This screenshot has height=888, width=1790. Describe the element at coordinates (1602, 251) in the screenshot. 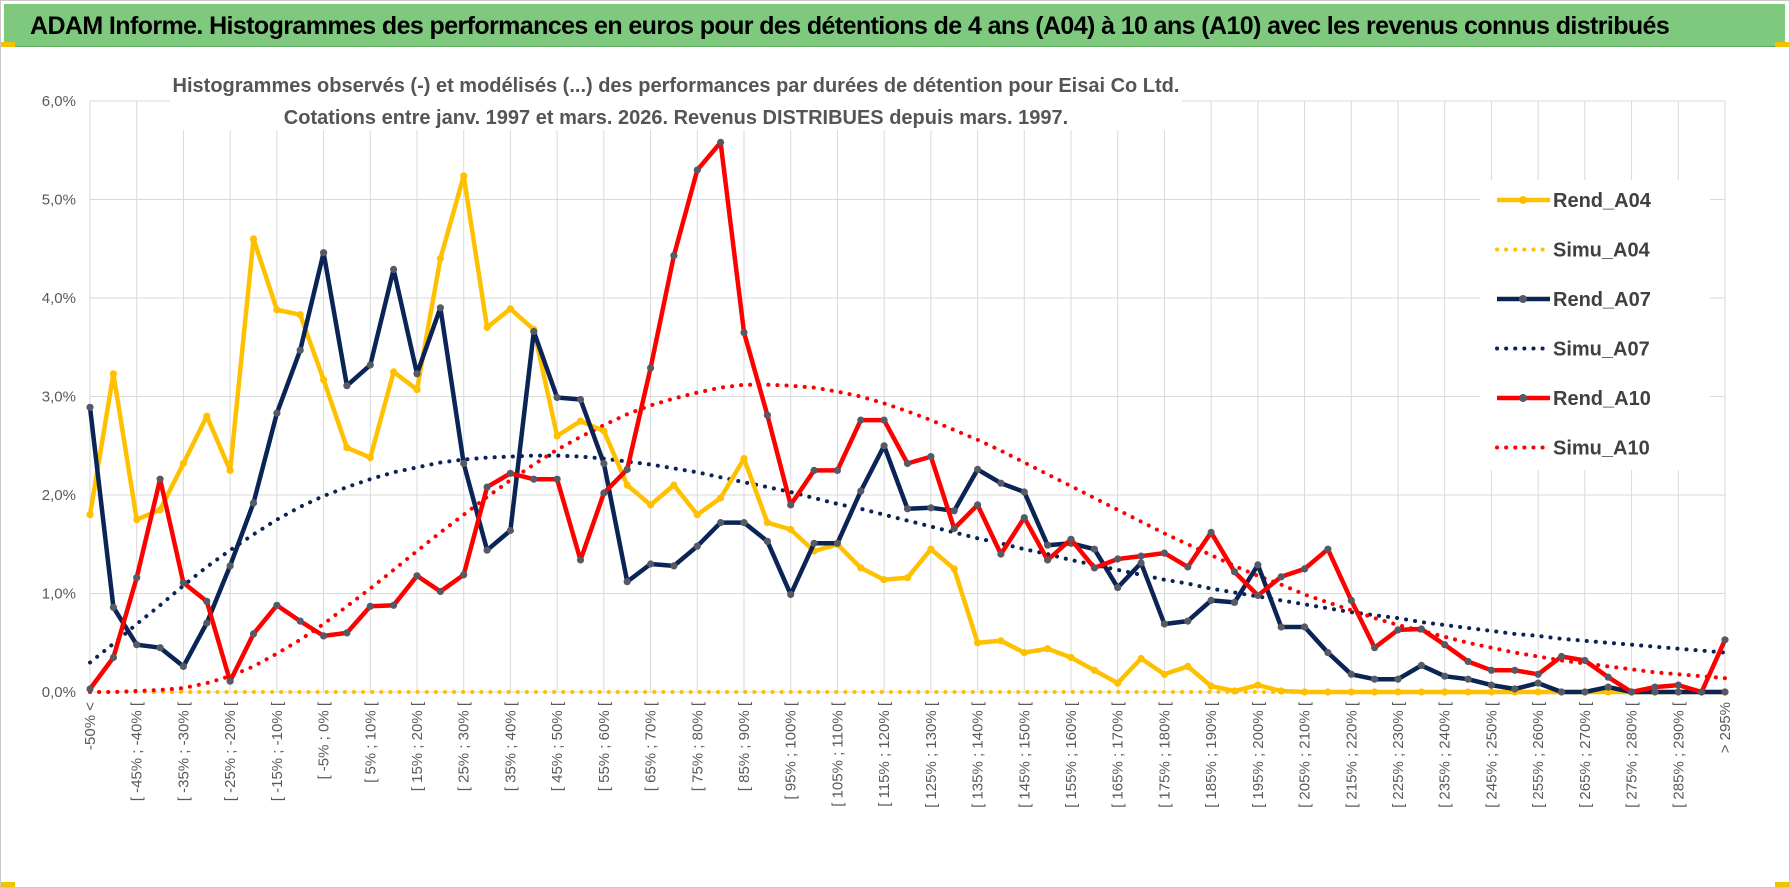

I see `legend-label: Simu_A04` at that location.